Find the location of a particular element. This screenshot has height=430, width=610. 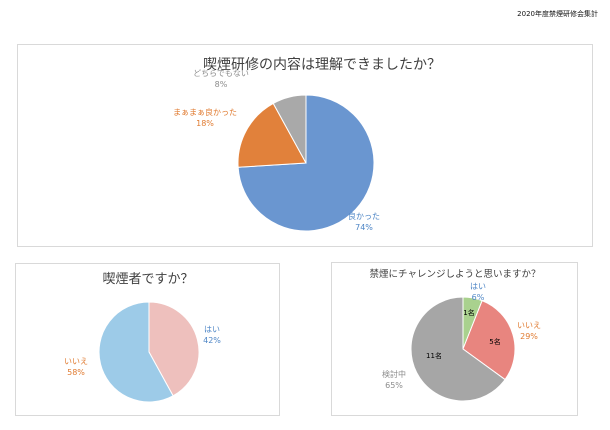

chart-title: 禁煙にチャレンジしようと思いますか？ is located at coordinates (455, 274).